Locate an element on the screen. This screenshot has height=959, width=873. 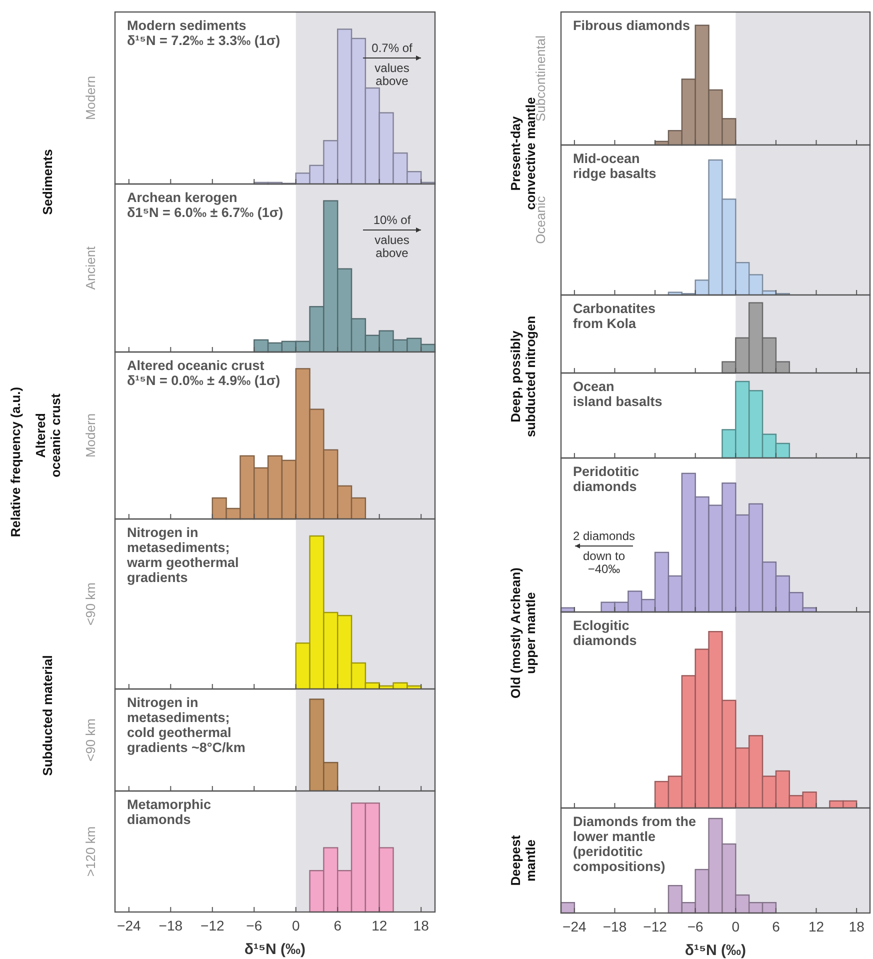
annotation: 0.7% of values above is located at coordinates (393, 64).